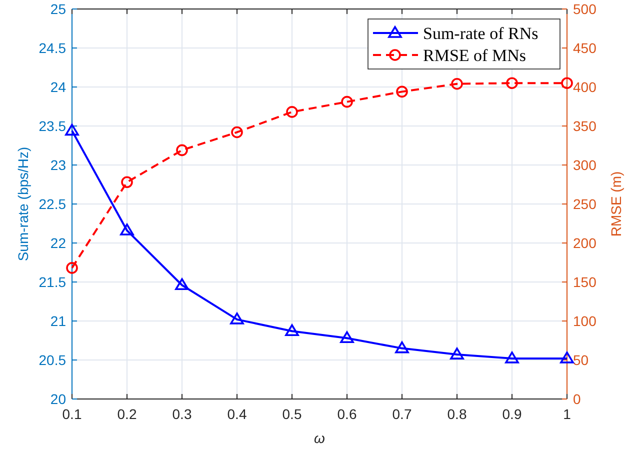 Image resolution: width=644 pixels, height=451 pixels. Describe the element at coordinates (402, 414) in the screenshot. I see `x-tick-label: 0.7` at that location.